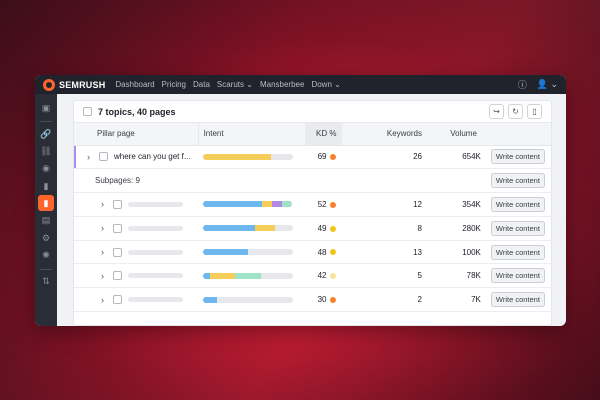 This screenshot has width=600, height=400. I want to click on pillar-row: › where can you get f... 69 26 654K, so click(312, 157).